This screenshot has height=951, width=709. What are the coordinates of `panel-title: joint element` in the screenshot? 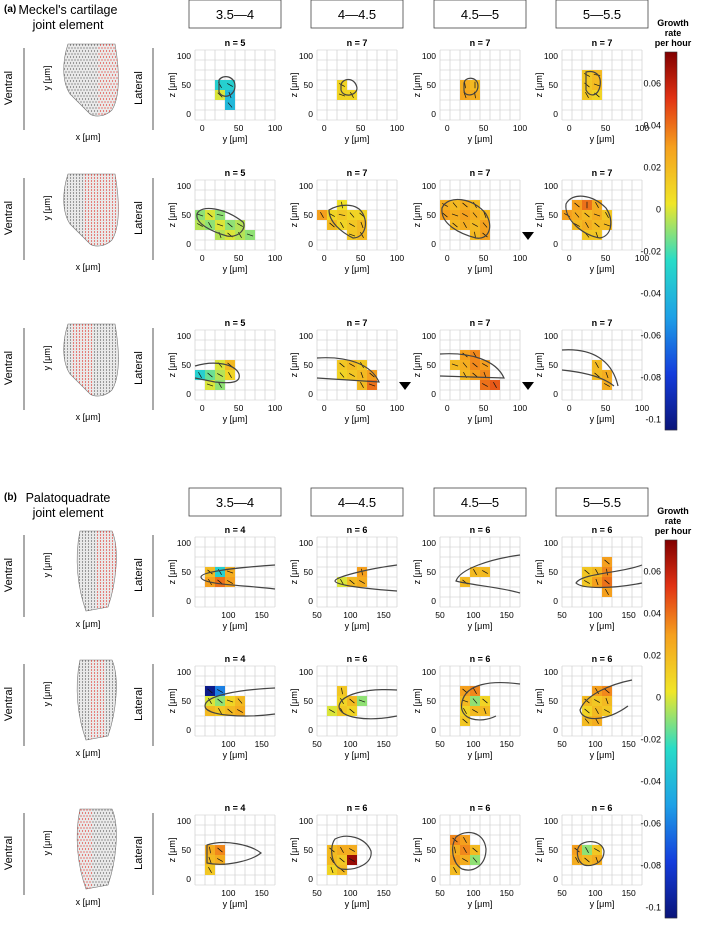 It's located at (68, 513).